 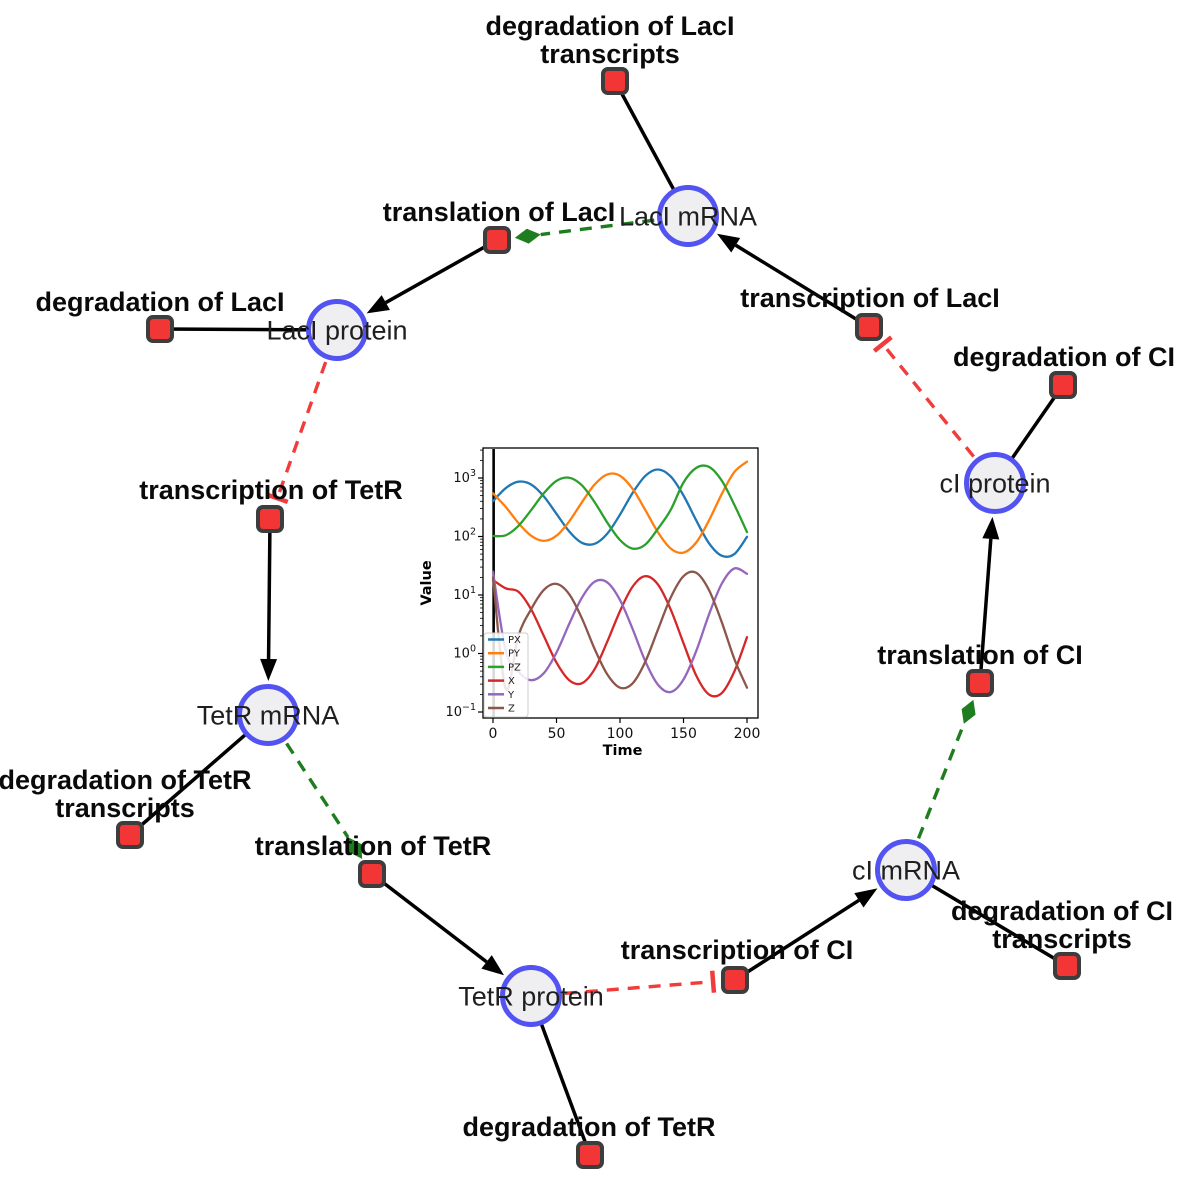 I want to click on reaction-label-deg_ci: degradation of CI, so click(x=1064, y=357).